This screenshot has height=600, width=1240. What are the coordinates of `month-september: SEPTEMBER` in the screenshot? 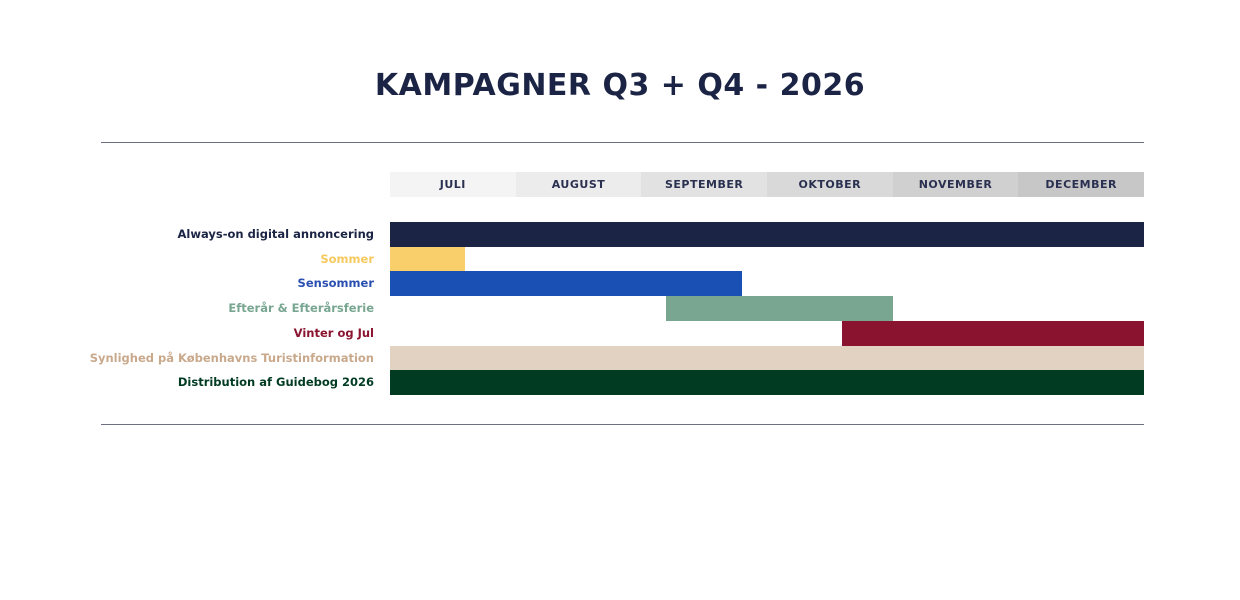 It's located at (704, 184).